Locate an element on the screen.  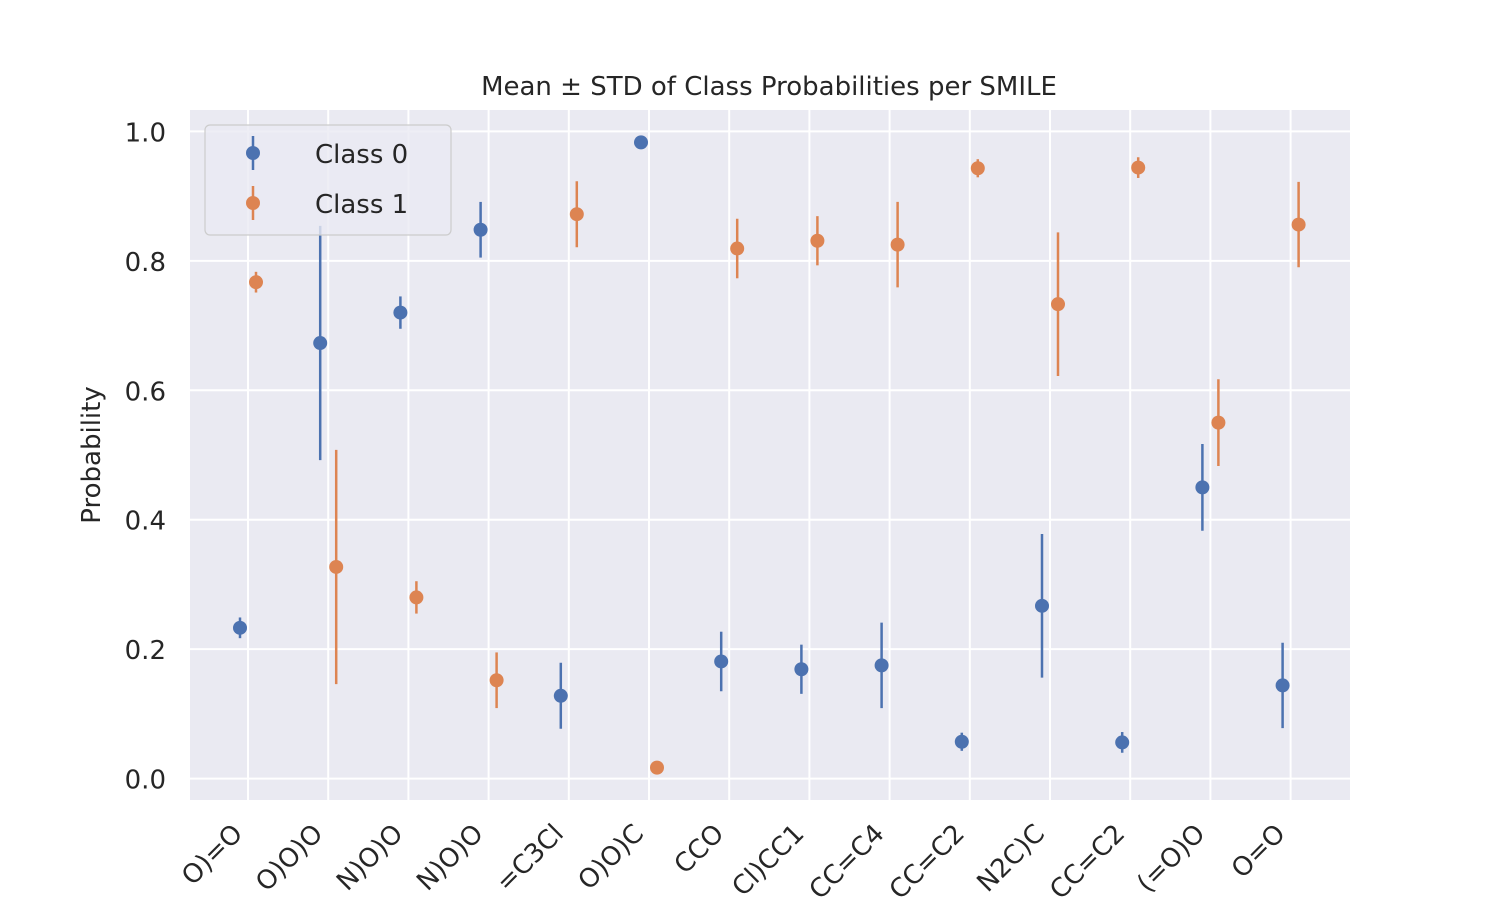
x-tick-label: O=O is located at coordinates (1259, 852).